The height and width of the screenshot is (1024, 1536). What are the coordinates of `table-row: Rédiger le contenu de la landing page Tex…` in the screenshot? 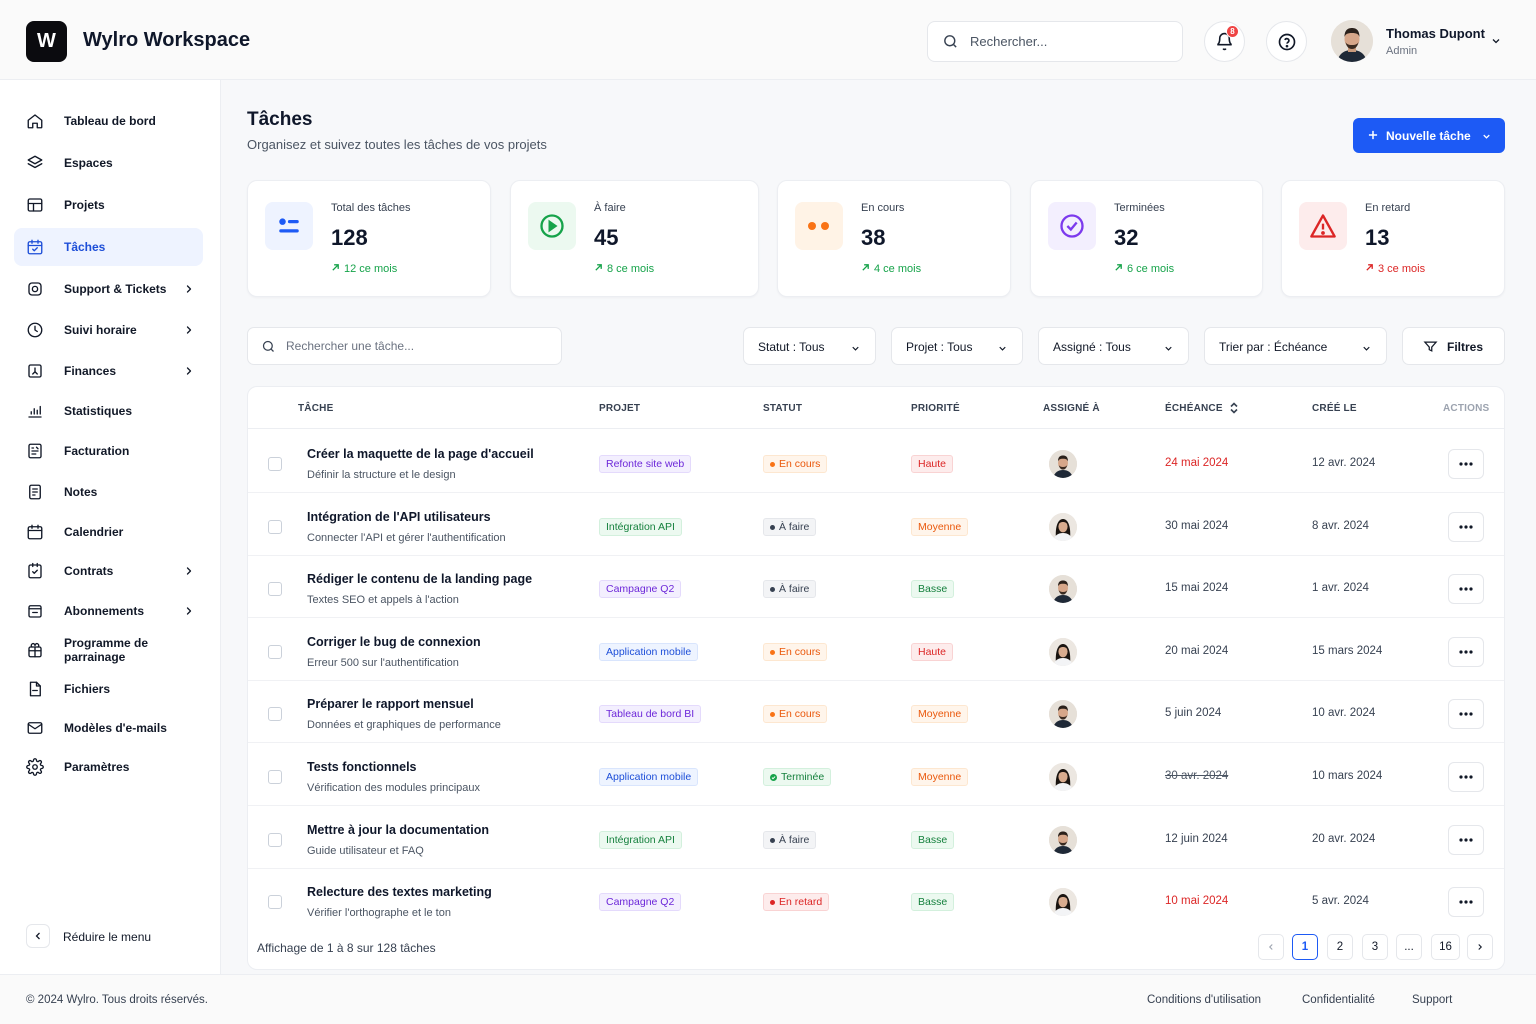 It's located at (876, 586).